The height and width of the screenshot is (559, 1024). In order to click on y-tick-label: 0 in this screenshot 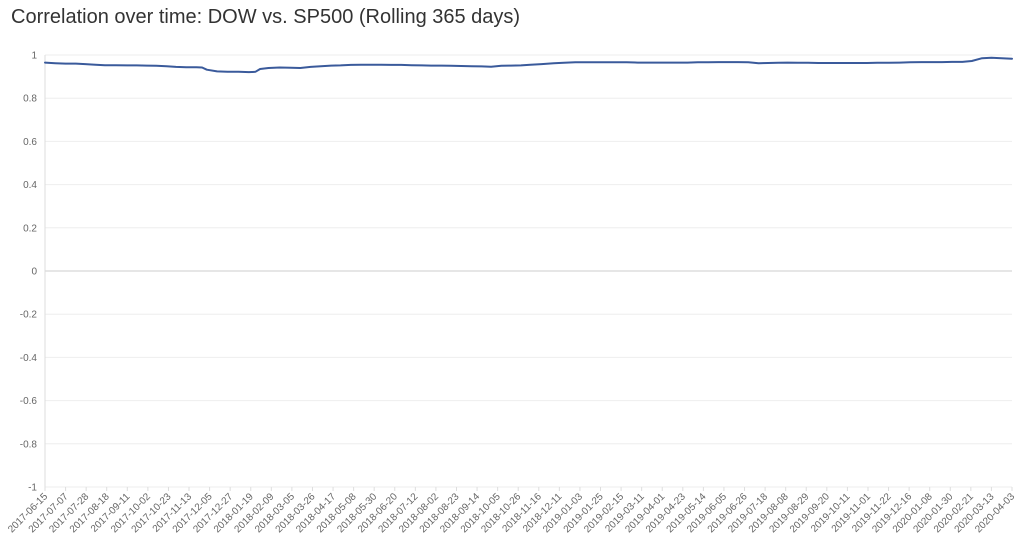, I will do `click(34, 272)`.